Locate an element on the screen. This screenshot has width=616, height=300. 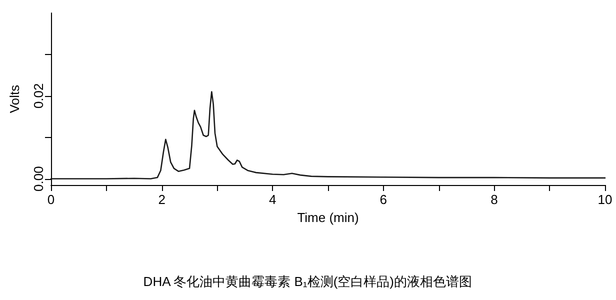
y-tick-label: 0.00 is located at coordinates (38, 179).